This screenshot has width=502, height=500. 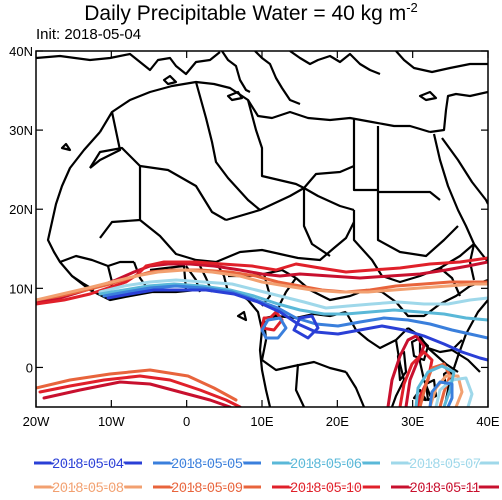 I want to click on legend-label: 2018-05-10, so click(x=326, y=487).